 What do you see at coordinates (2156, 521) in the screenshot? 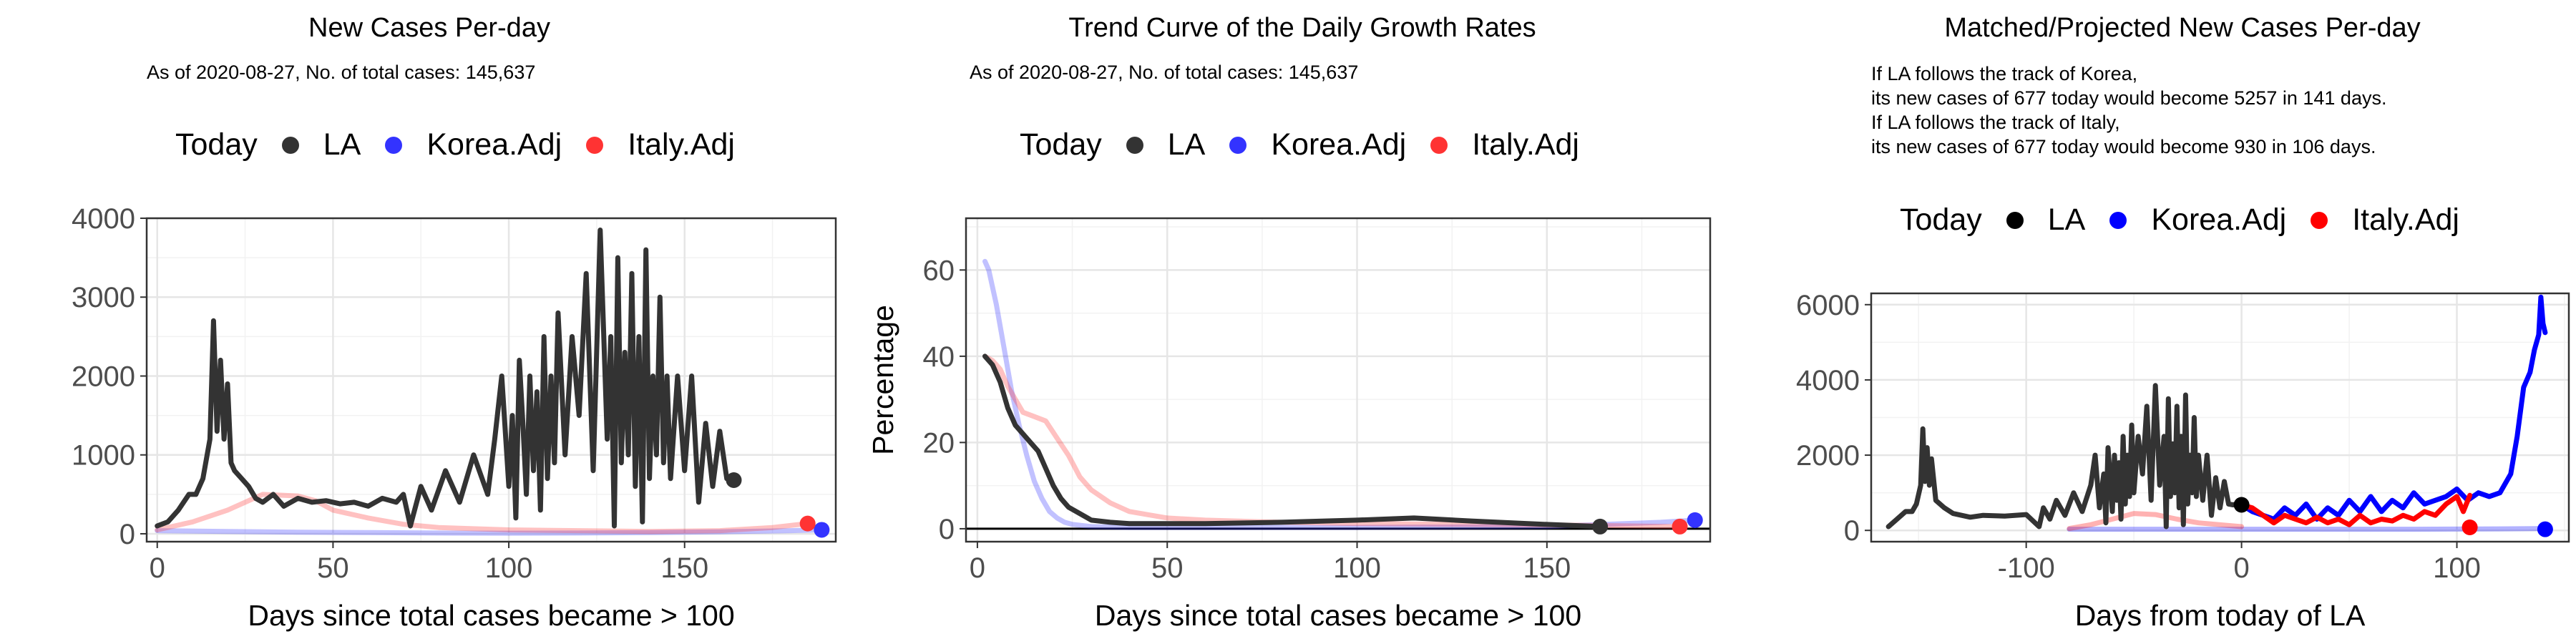
I see `series-line-italy-adj-matched-` at bounding box center [2156, 521].